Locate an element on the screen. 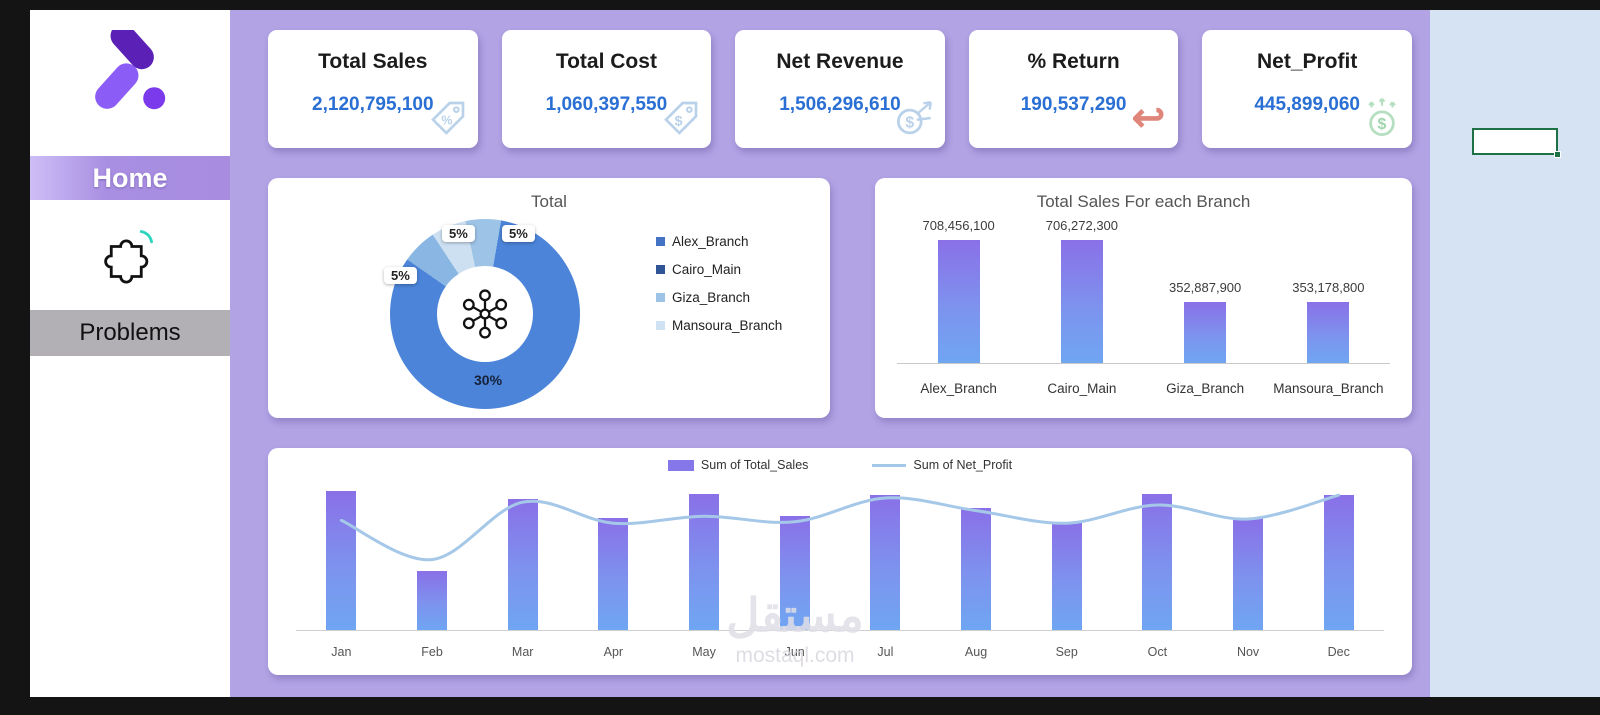  kpi-card-total-cost: Total Cost 1,060,397,550 $ is located at coordinates (606, 89).